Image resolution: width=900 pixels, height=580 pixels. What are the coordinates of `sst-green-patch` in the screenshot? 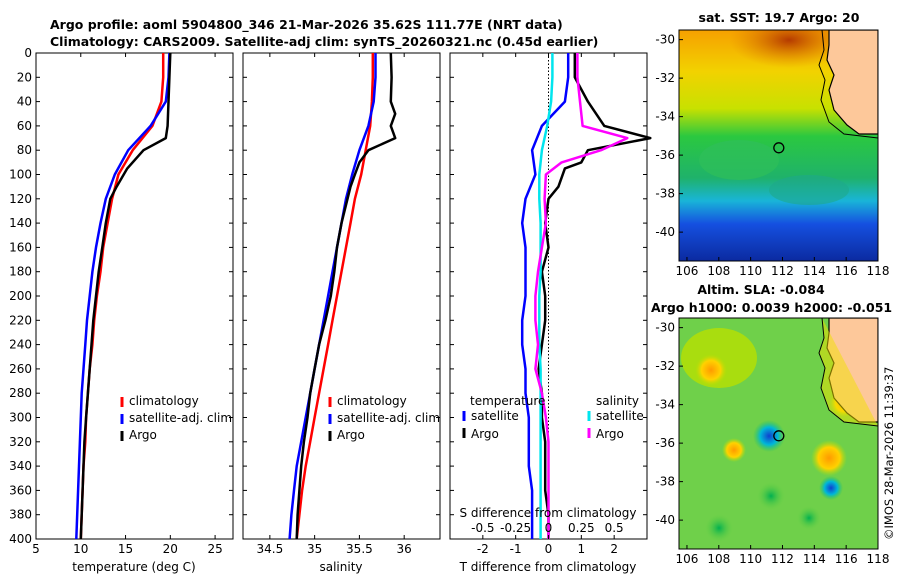 It's located at (739, 160).